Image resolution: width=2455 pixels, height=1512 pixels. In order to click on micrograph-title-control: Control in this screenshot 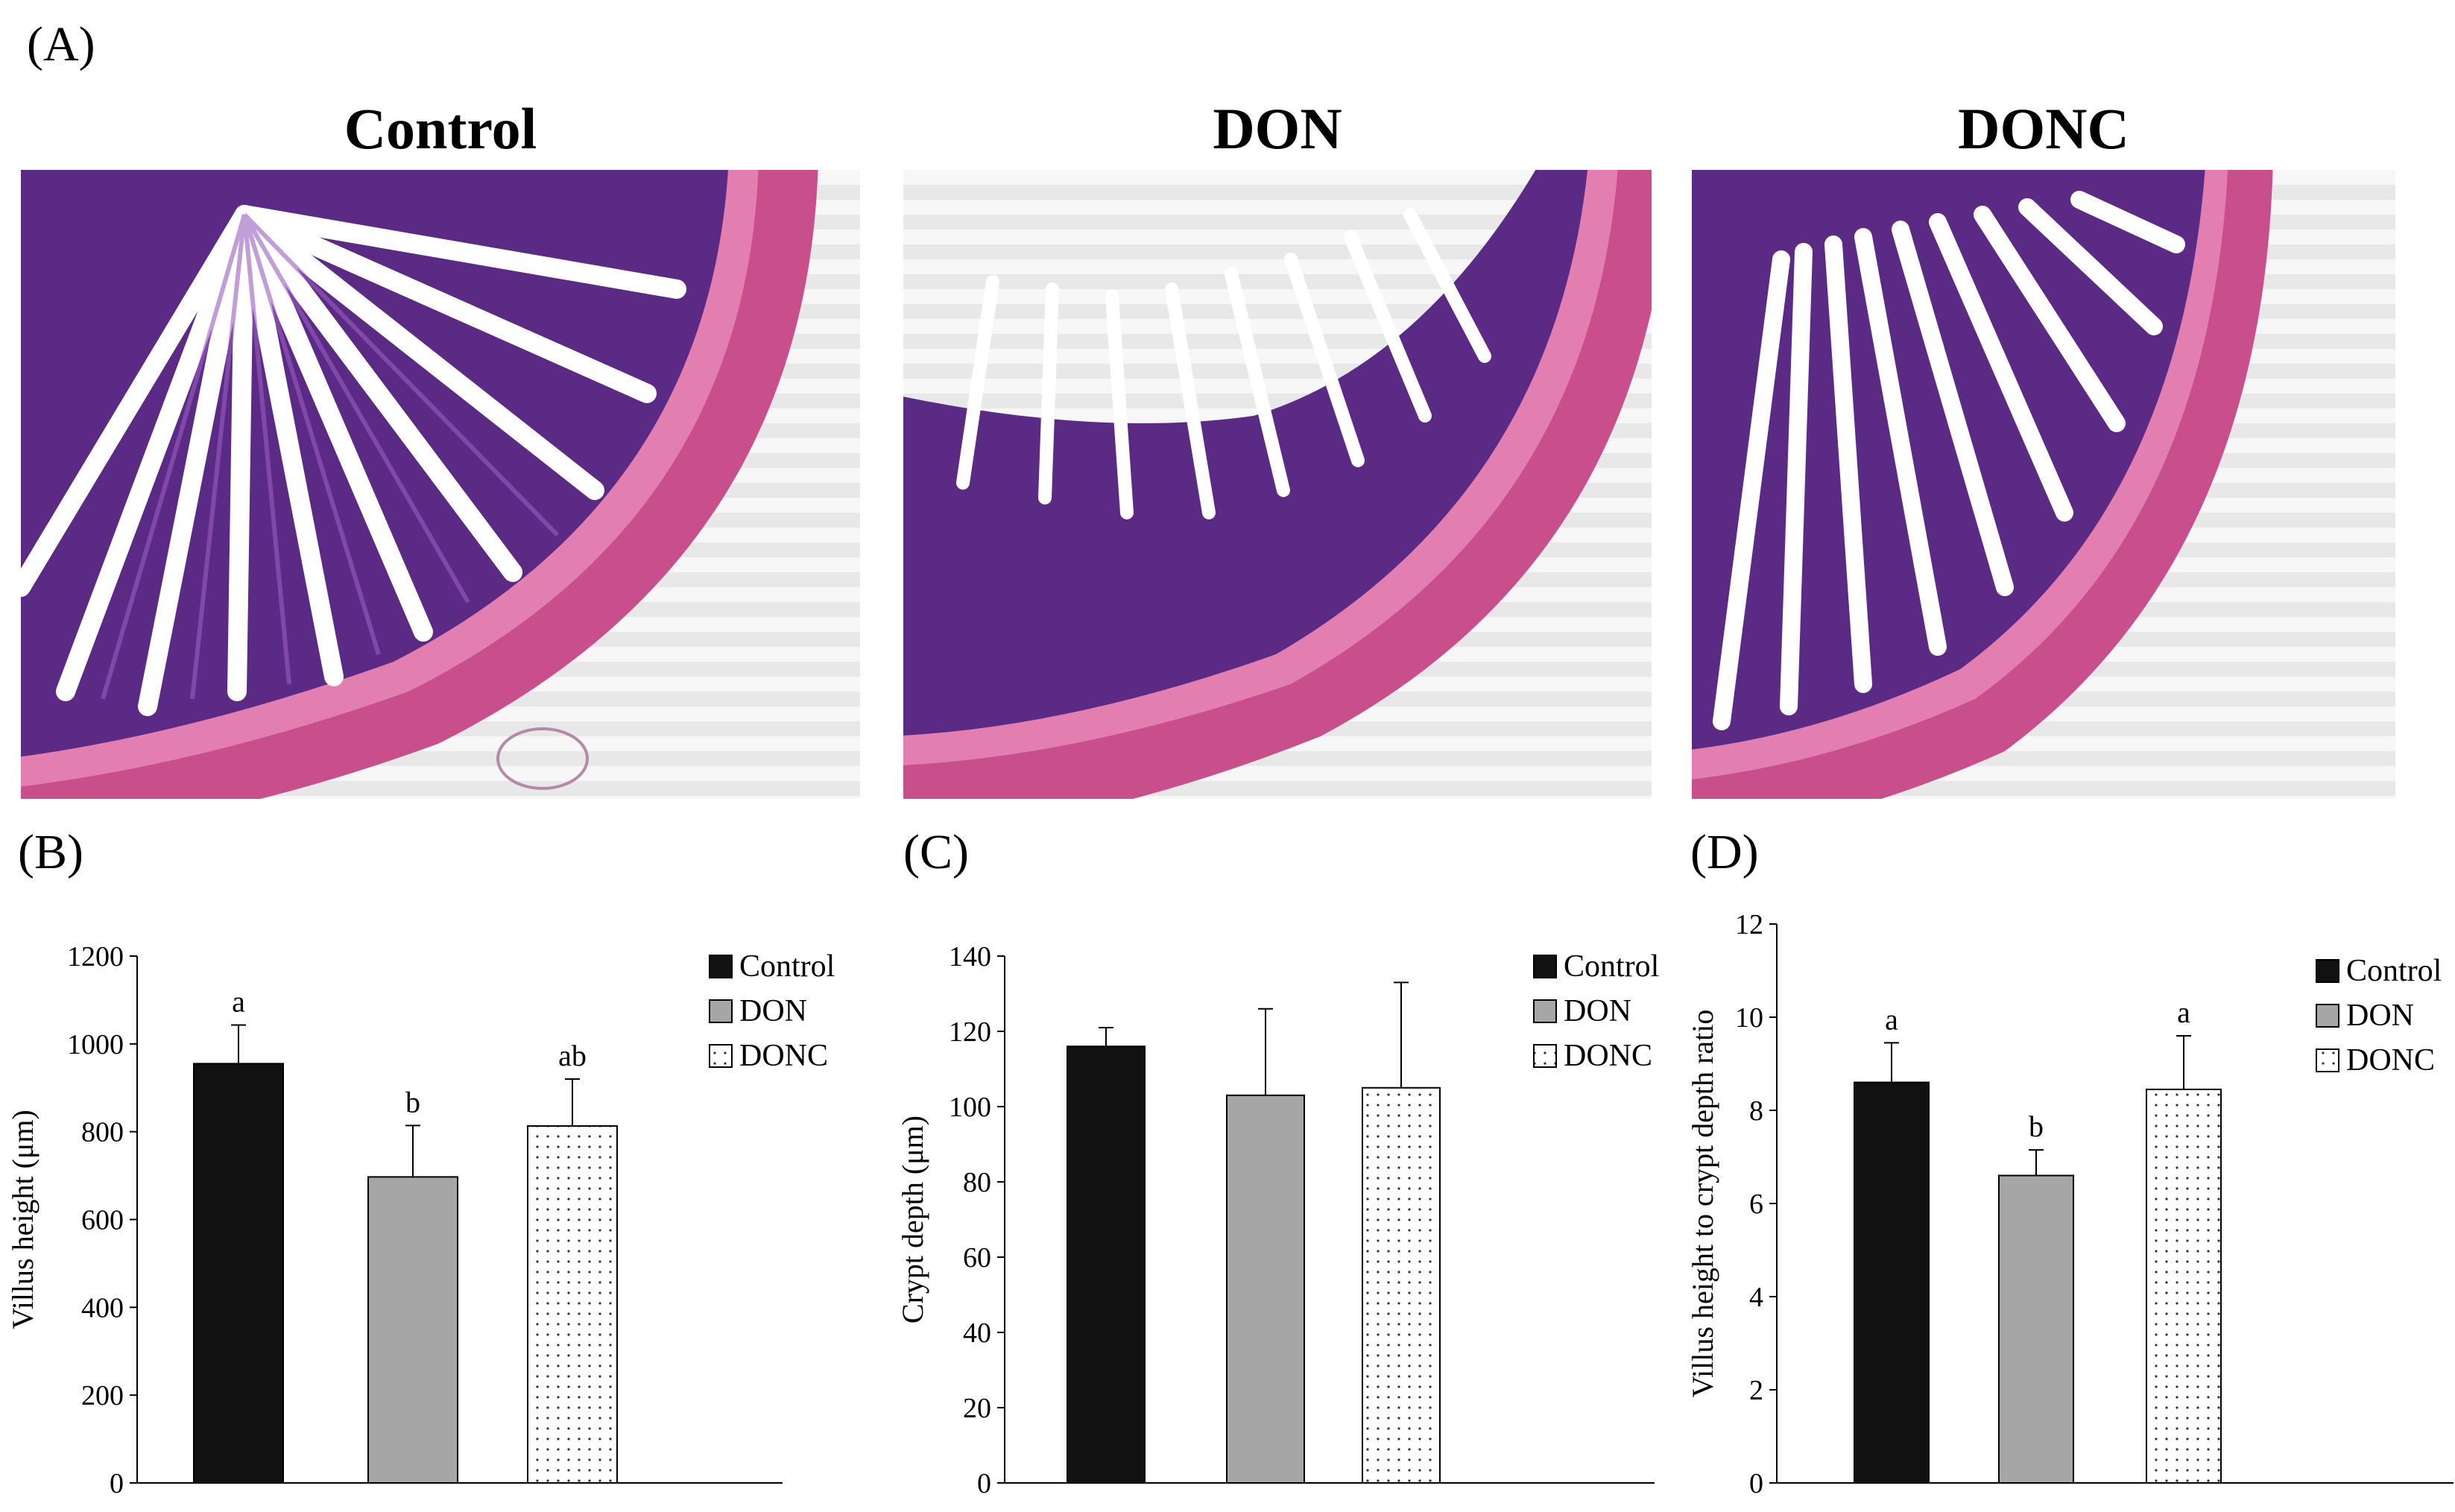, I will do `click(440, 129)`.